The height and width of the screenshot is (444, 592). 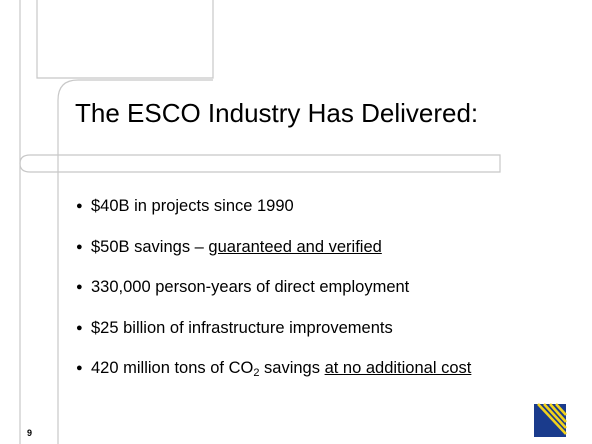 What do you see at coordinates (398, 368) in the screenshot?
I see `bullet-text: at no additional cost` at bounding box center [398, 368].